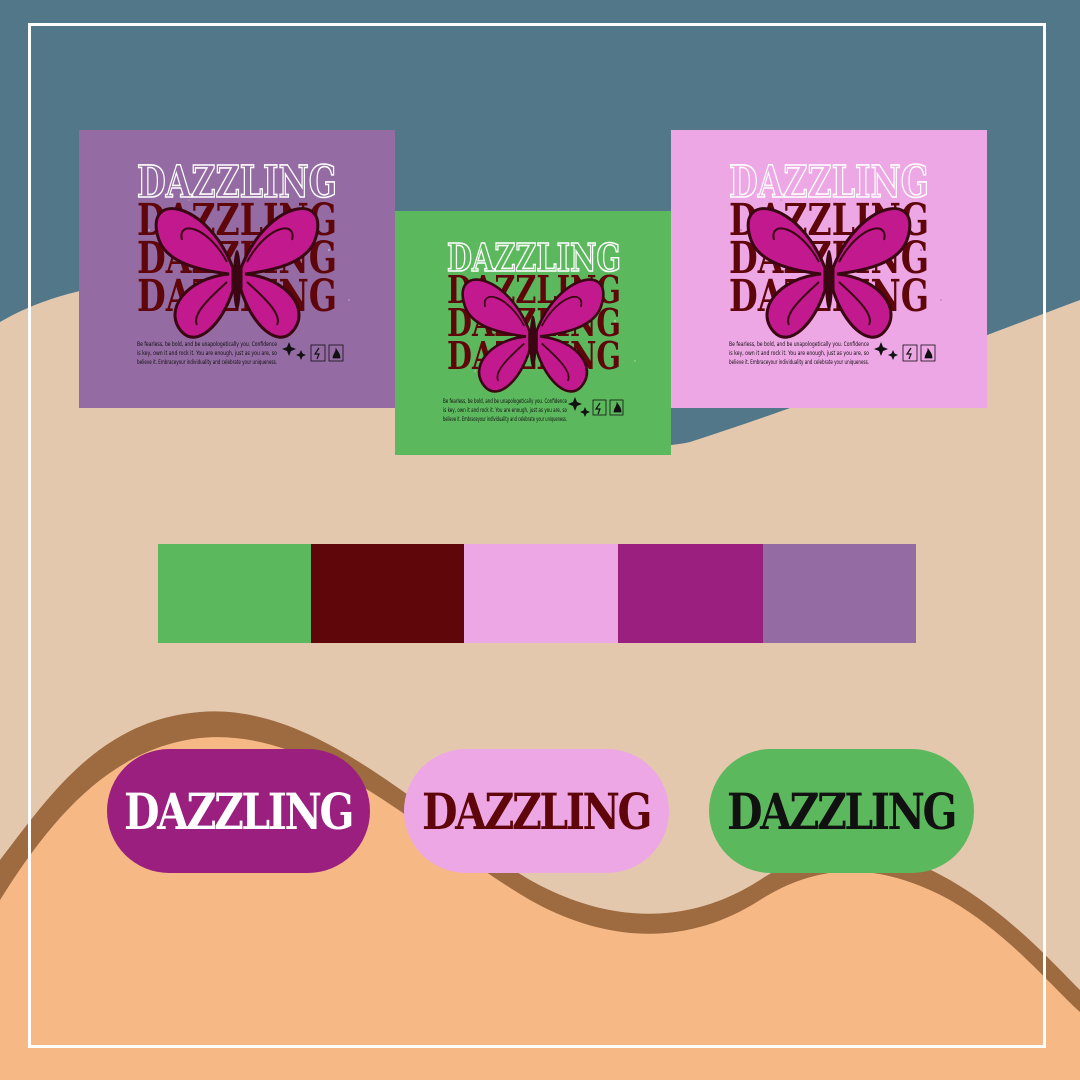  I want to click on color-palette, so click(537, 593).